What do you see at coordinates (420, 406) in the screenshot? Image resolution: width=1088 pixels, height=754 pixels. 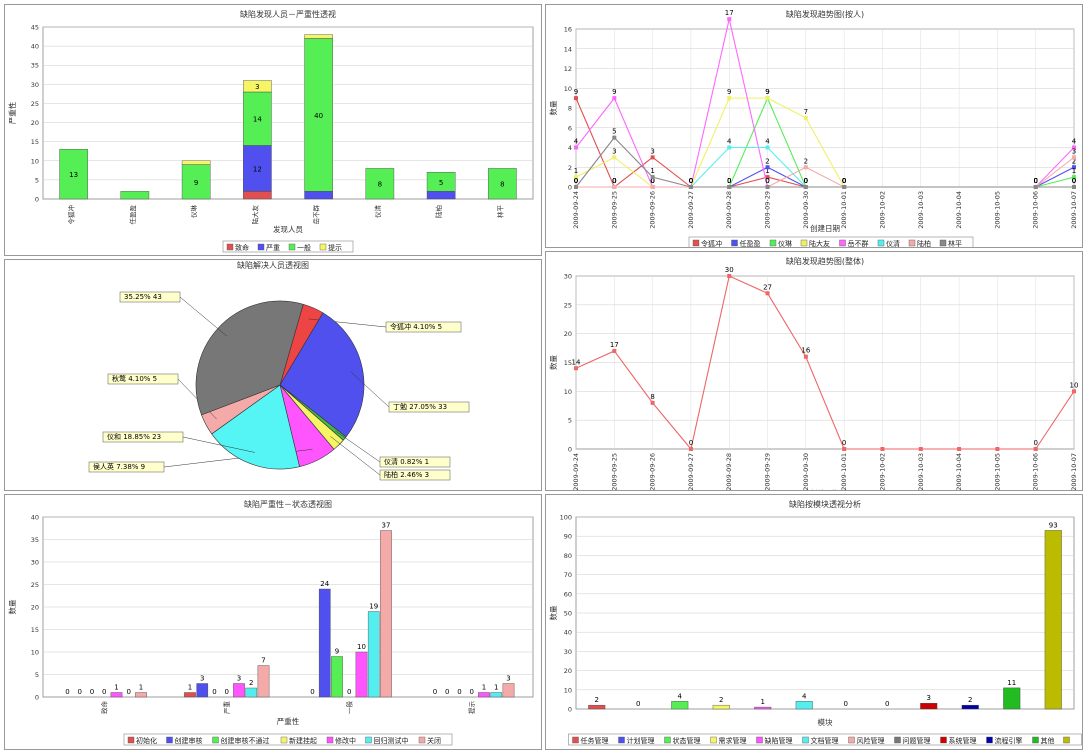 I see `slice-label: 丁勉 27.05% 33` at bounding box center [420, 406].